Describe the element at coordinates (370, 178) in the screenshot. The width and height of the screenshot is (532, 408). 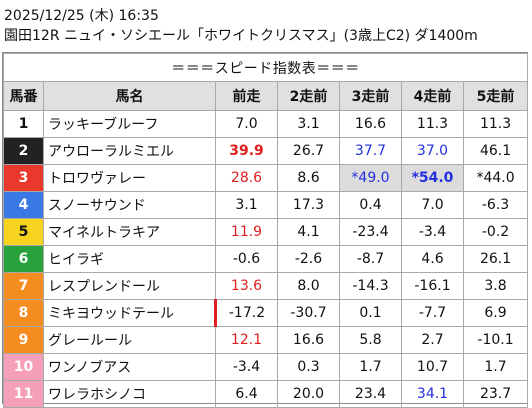
I see `index-cell: *49.0` at that location.